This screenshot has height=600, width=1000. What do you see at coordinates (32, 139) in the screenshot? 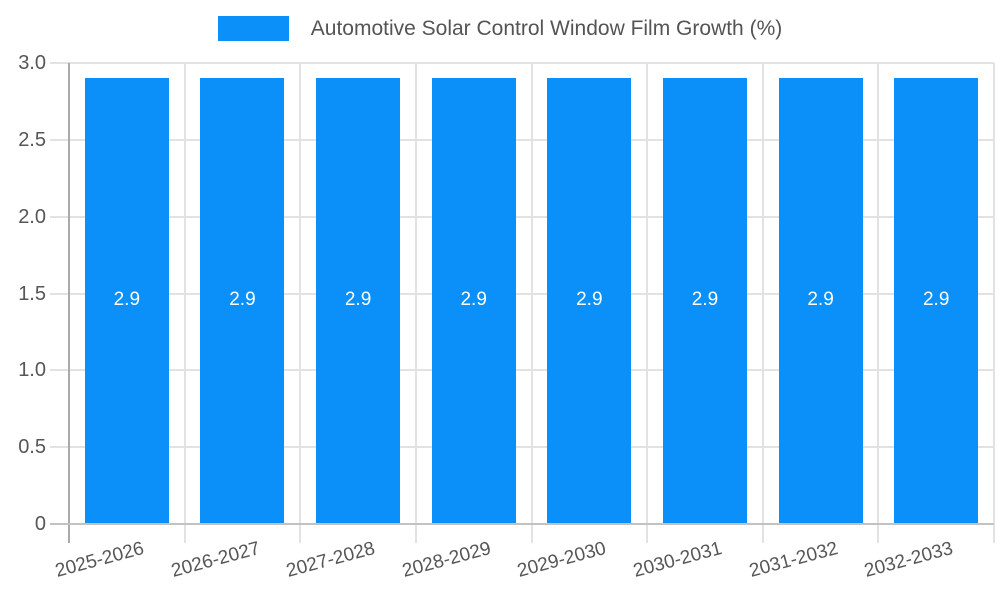
I see `y-tick-label: 2.5` at bounding box center [32, 139].